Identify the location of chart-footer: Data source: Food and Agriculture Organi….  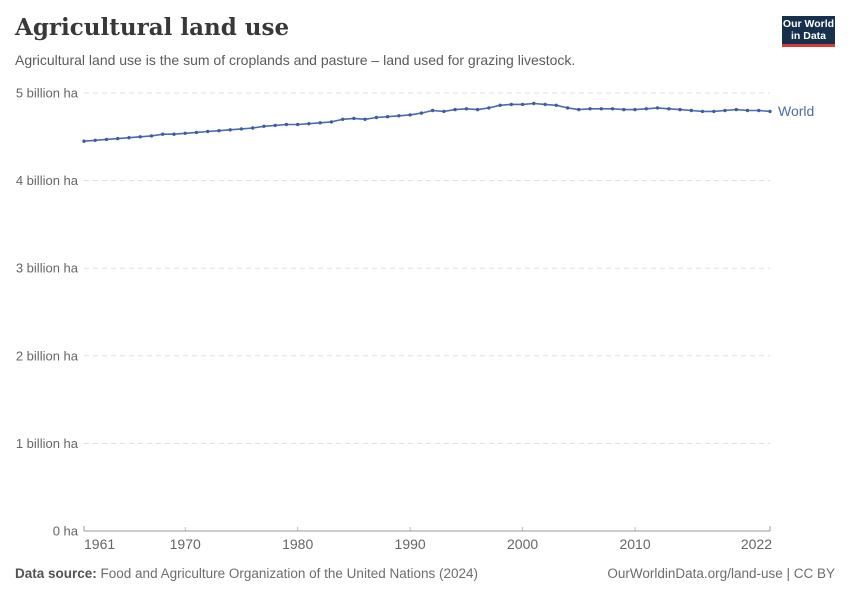
(425, 573).